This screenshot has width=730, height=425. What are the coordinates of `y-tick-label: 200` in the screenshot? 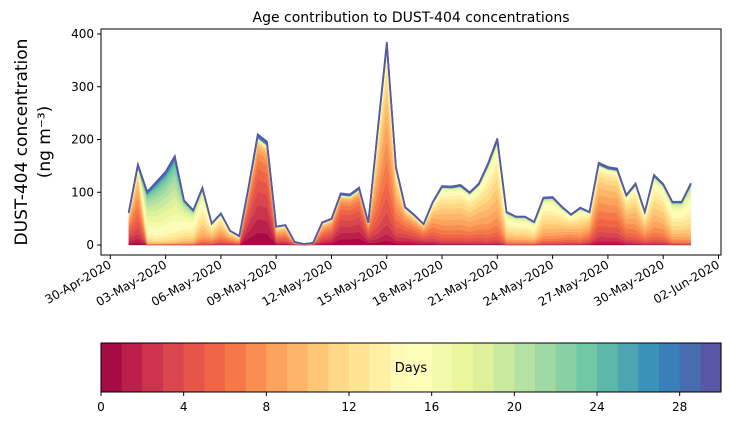 It's located at (82, 140).